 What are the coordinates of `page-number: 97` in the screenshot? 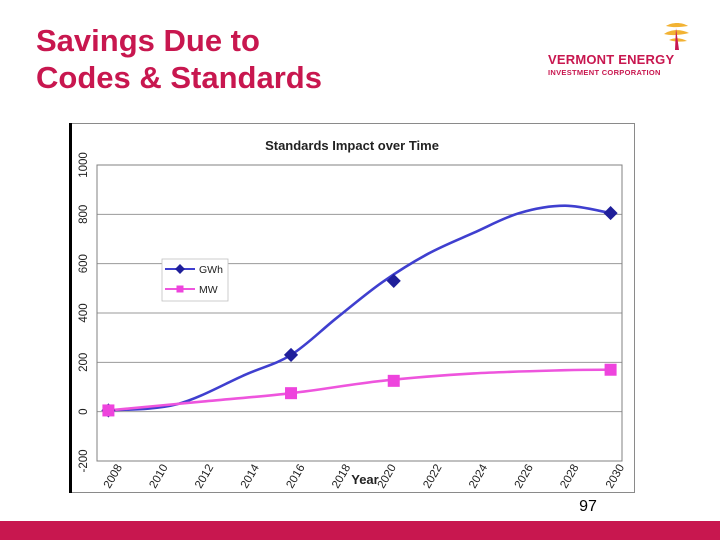 It's located at (588, 506).